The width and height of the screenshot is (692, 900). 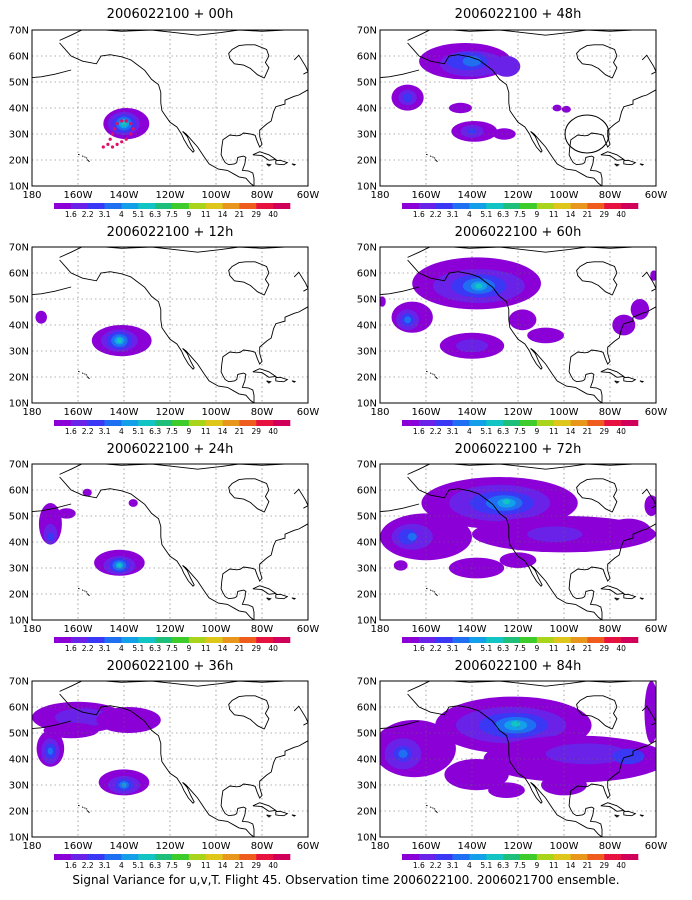 I want to click on colorbar-level-label: 1.6, so click(x=419, y=648).